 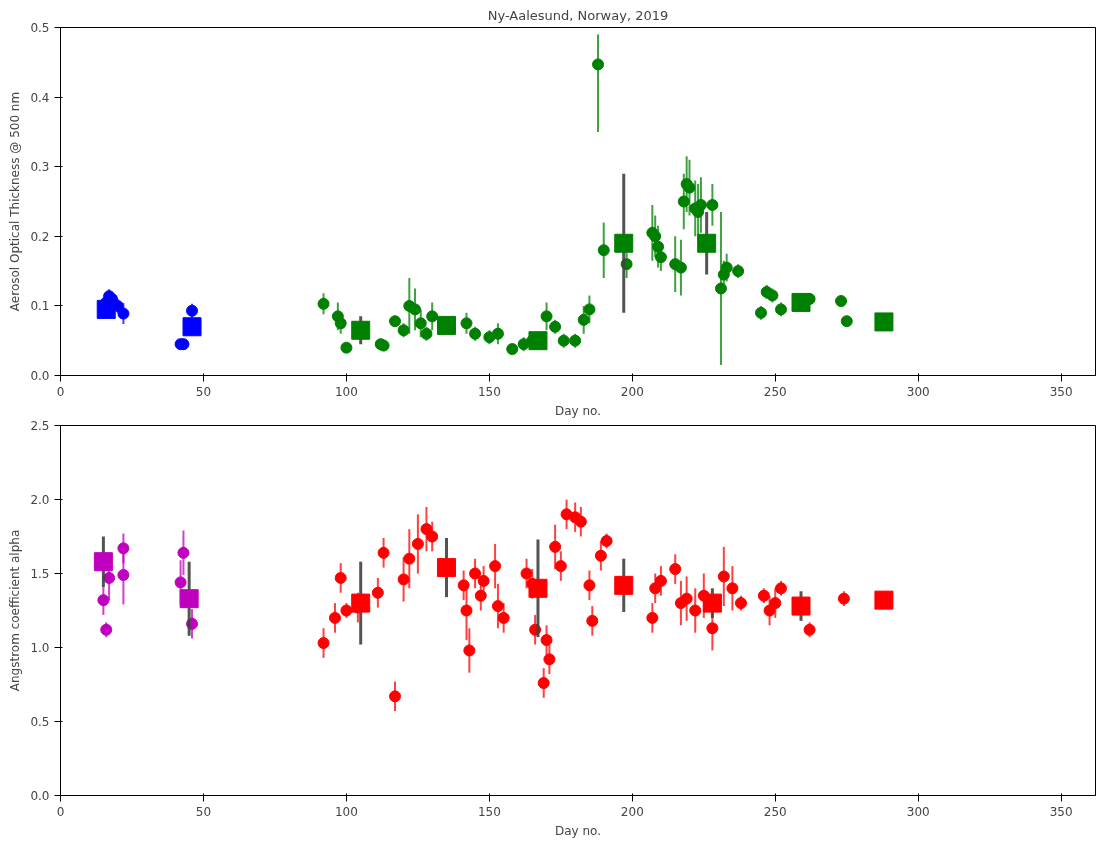 What do you see at coordinates (15, 201) in the screenshot?
I see `y-axis-title: Aerosol Optical Thickness @ 500 nm` at bounding box center [15, 201].